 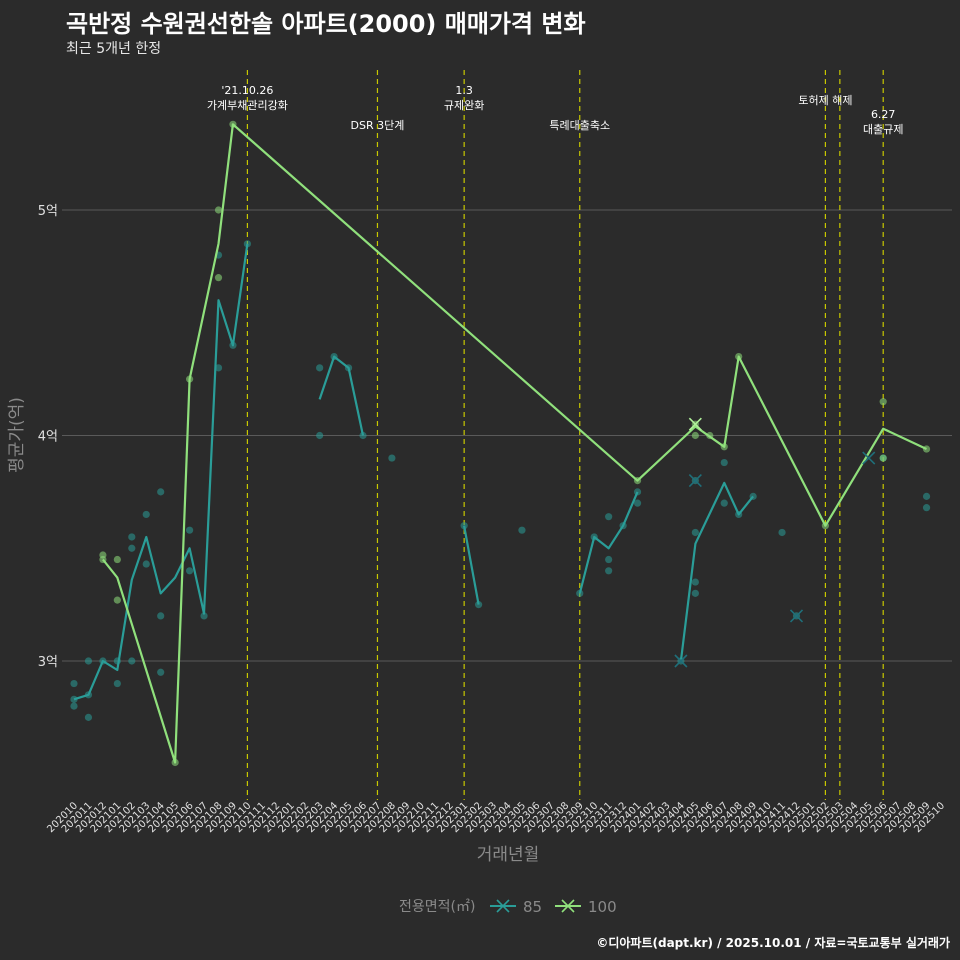 What do you see at coordinates (883, 129) in the screenshot?
I see `event-annotation-label: 대출규제` at bounding box center [883, 129].